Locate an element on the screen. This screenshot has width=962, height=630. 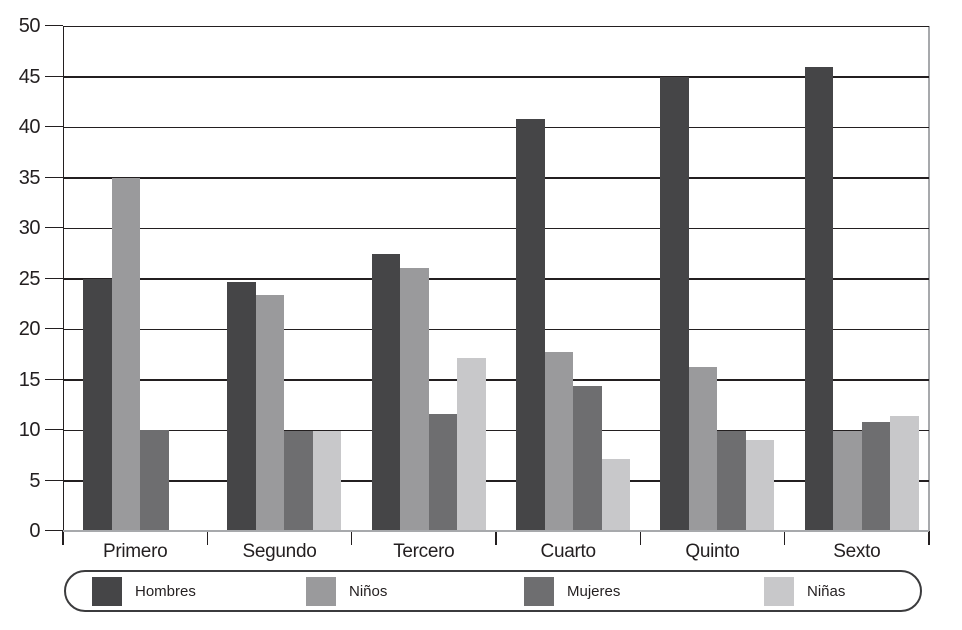
x-axis-label-quinto: Quinto is located at coordinates (712, 551).